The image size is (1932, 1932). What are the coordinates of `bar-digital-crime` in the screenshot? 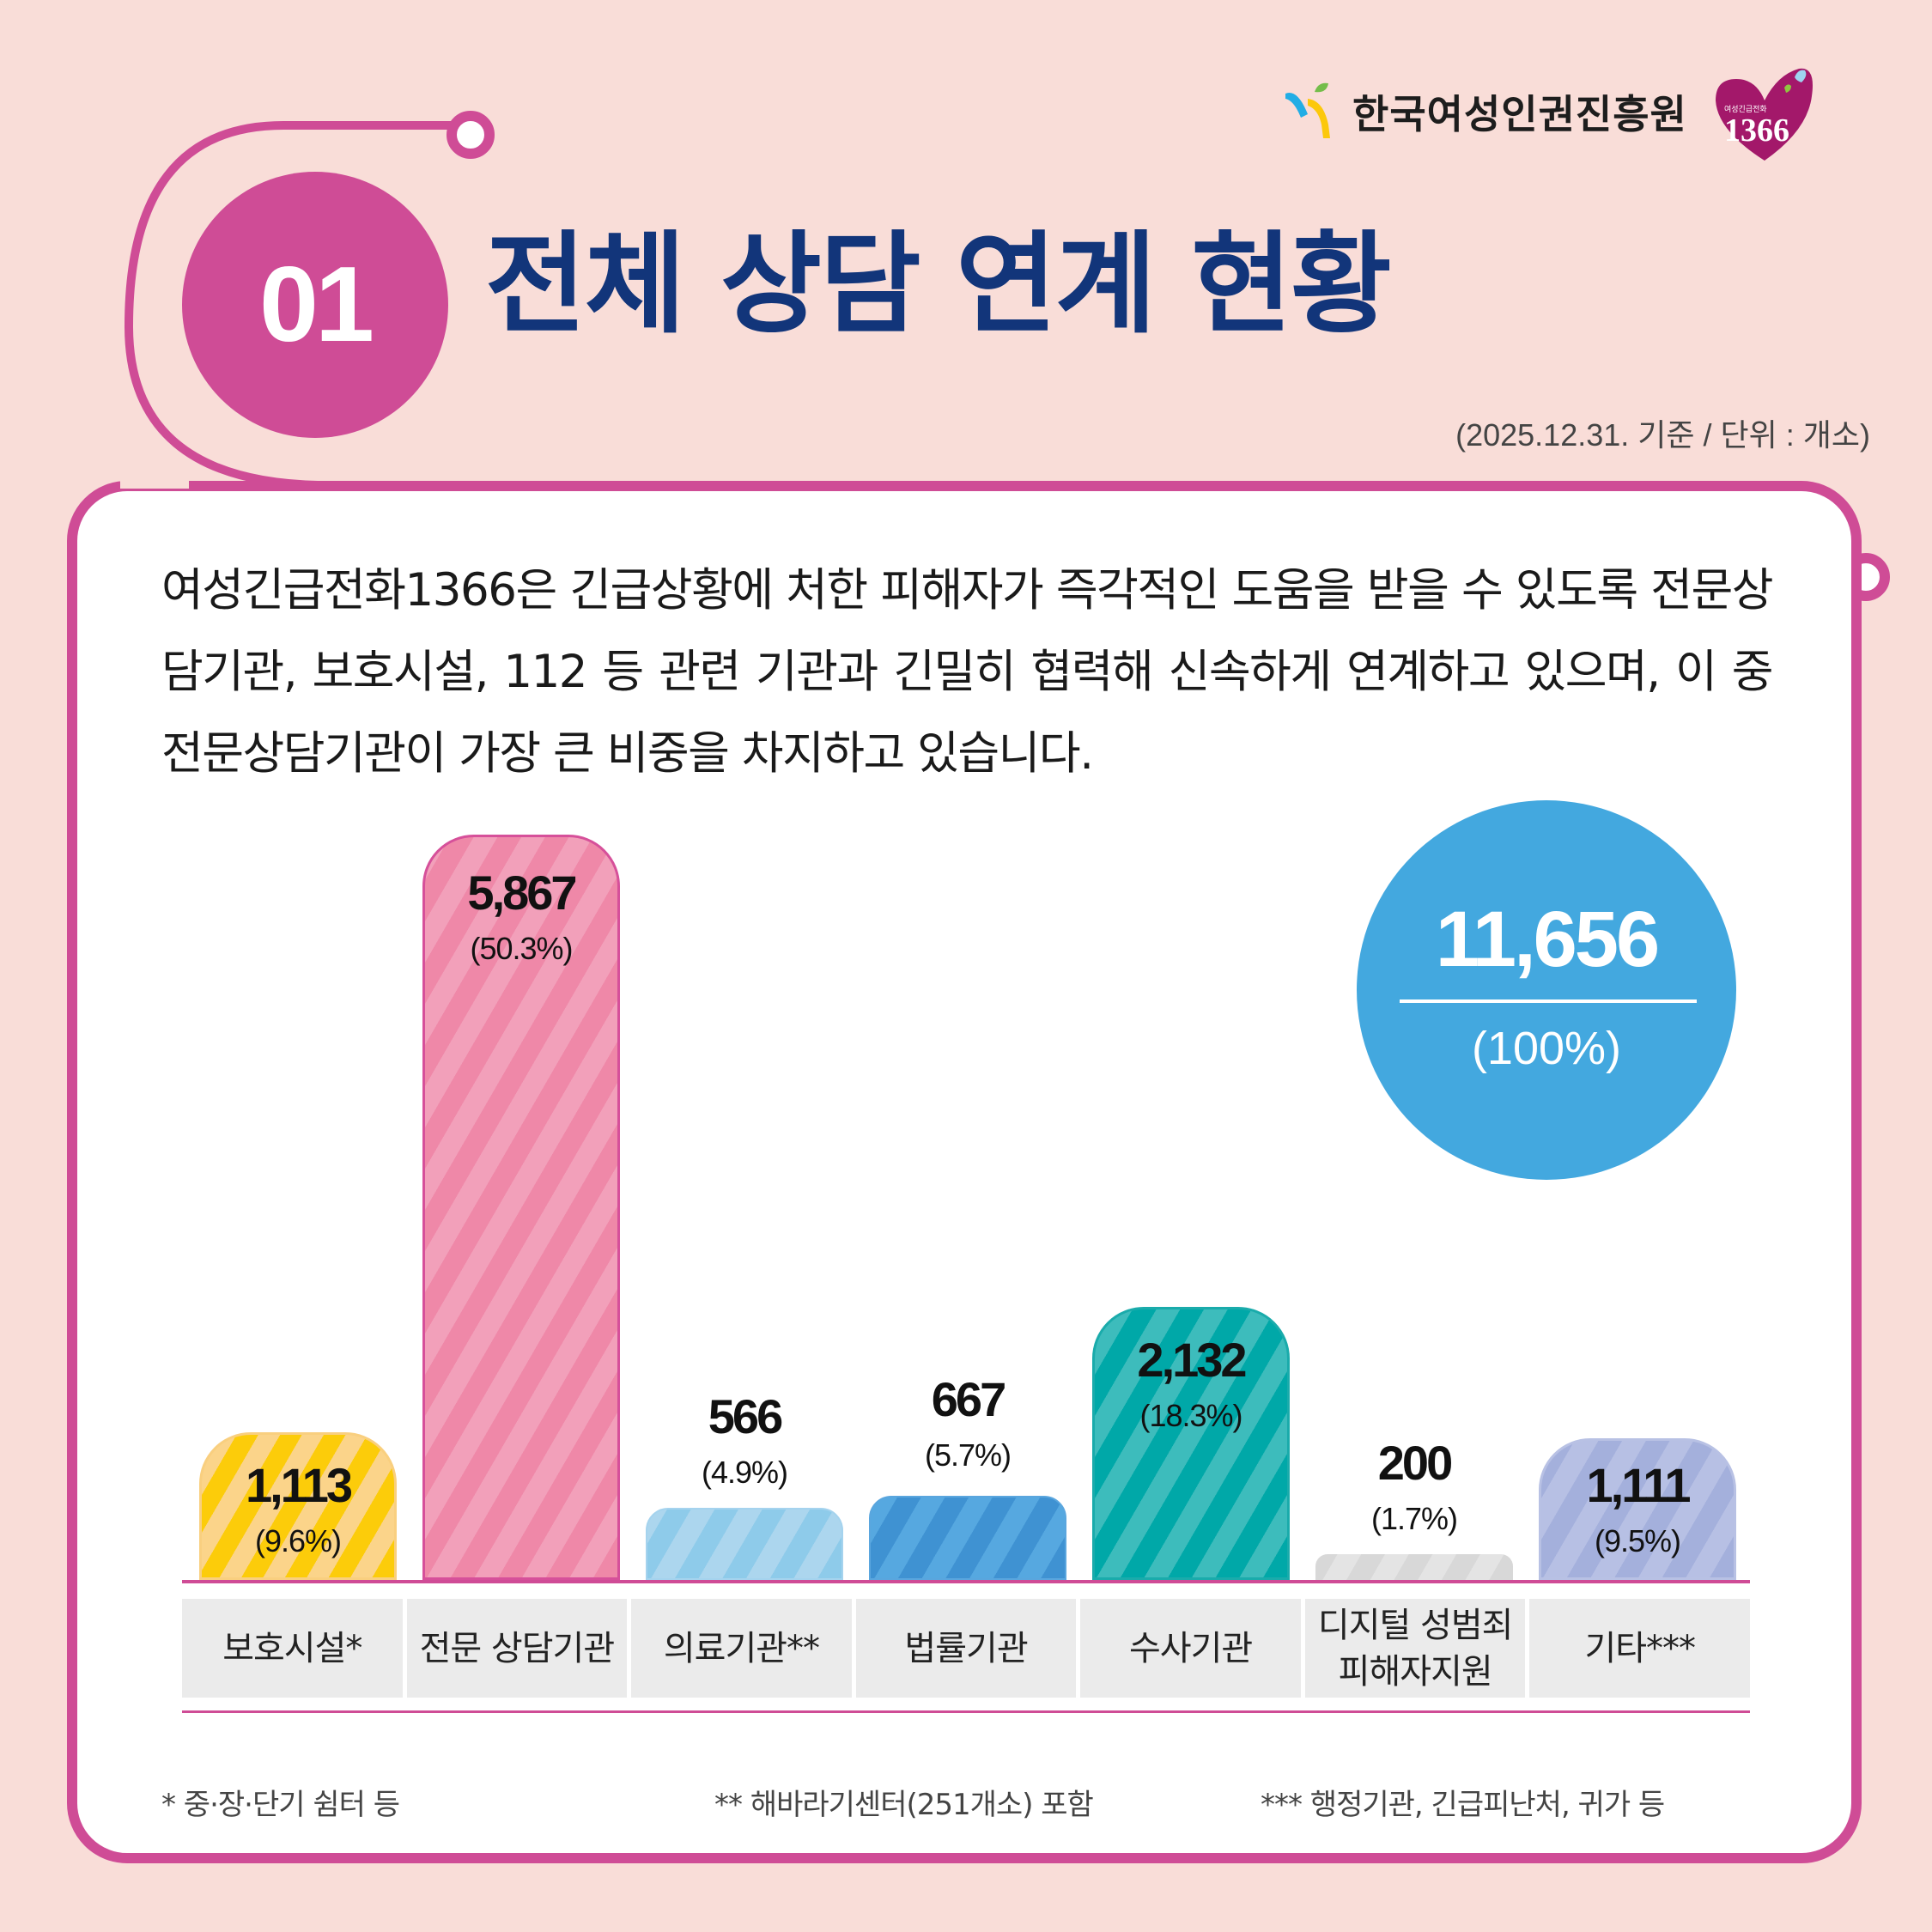 It's located at (1414, 1567).